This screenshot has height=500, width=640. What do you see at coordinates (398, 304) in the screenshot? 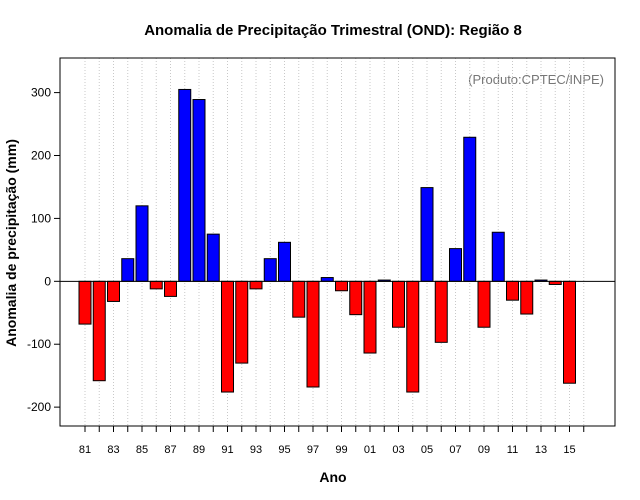
I see `bar-03: 03: -73` at bounding box center [398, 304].